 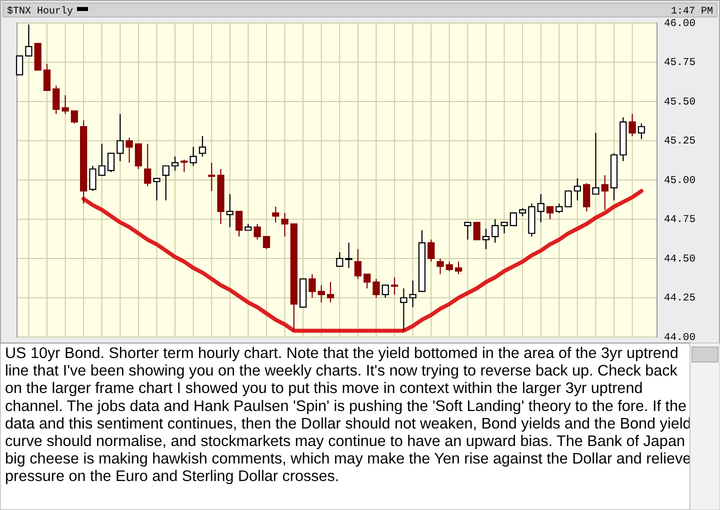 I want to click on y-tick-label: 45.25, so click(x=680, y=142).